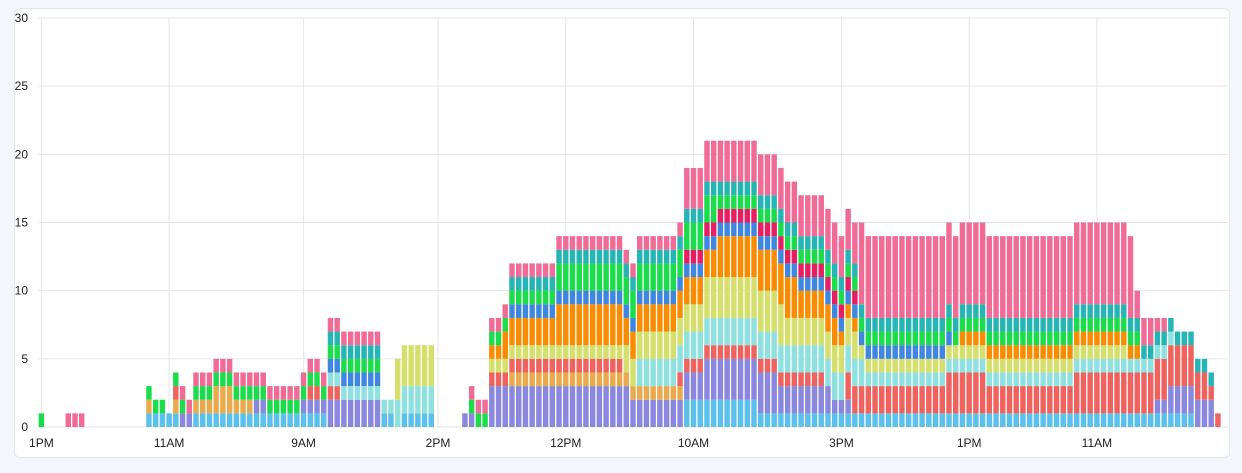 This screenshot has width=1242, height=473. I want to click on y-tick-label: 0, so click(24, 427).